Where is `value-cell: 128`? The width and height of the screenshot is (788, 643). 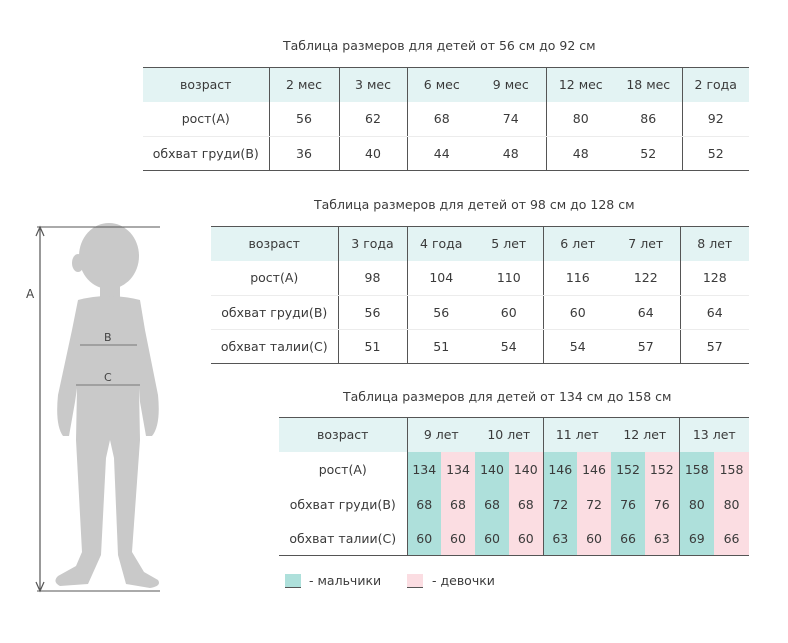 value-cell: 128 is located at coordinates (714, 278).